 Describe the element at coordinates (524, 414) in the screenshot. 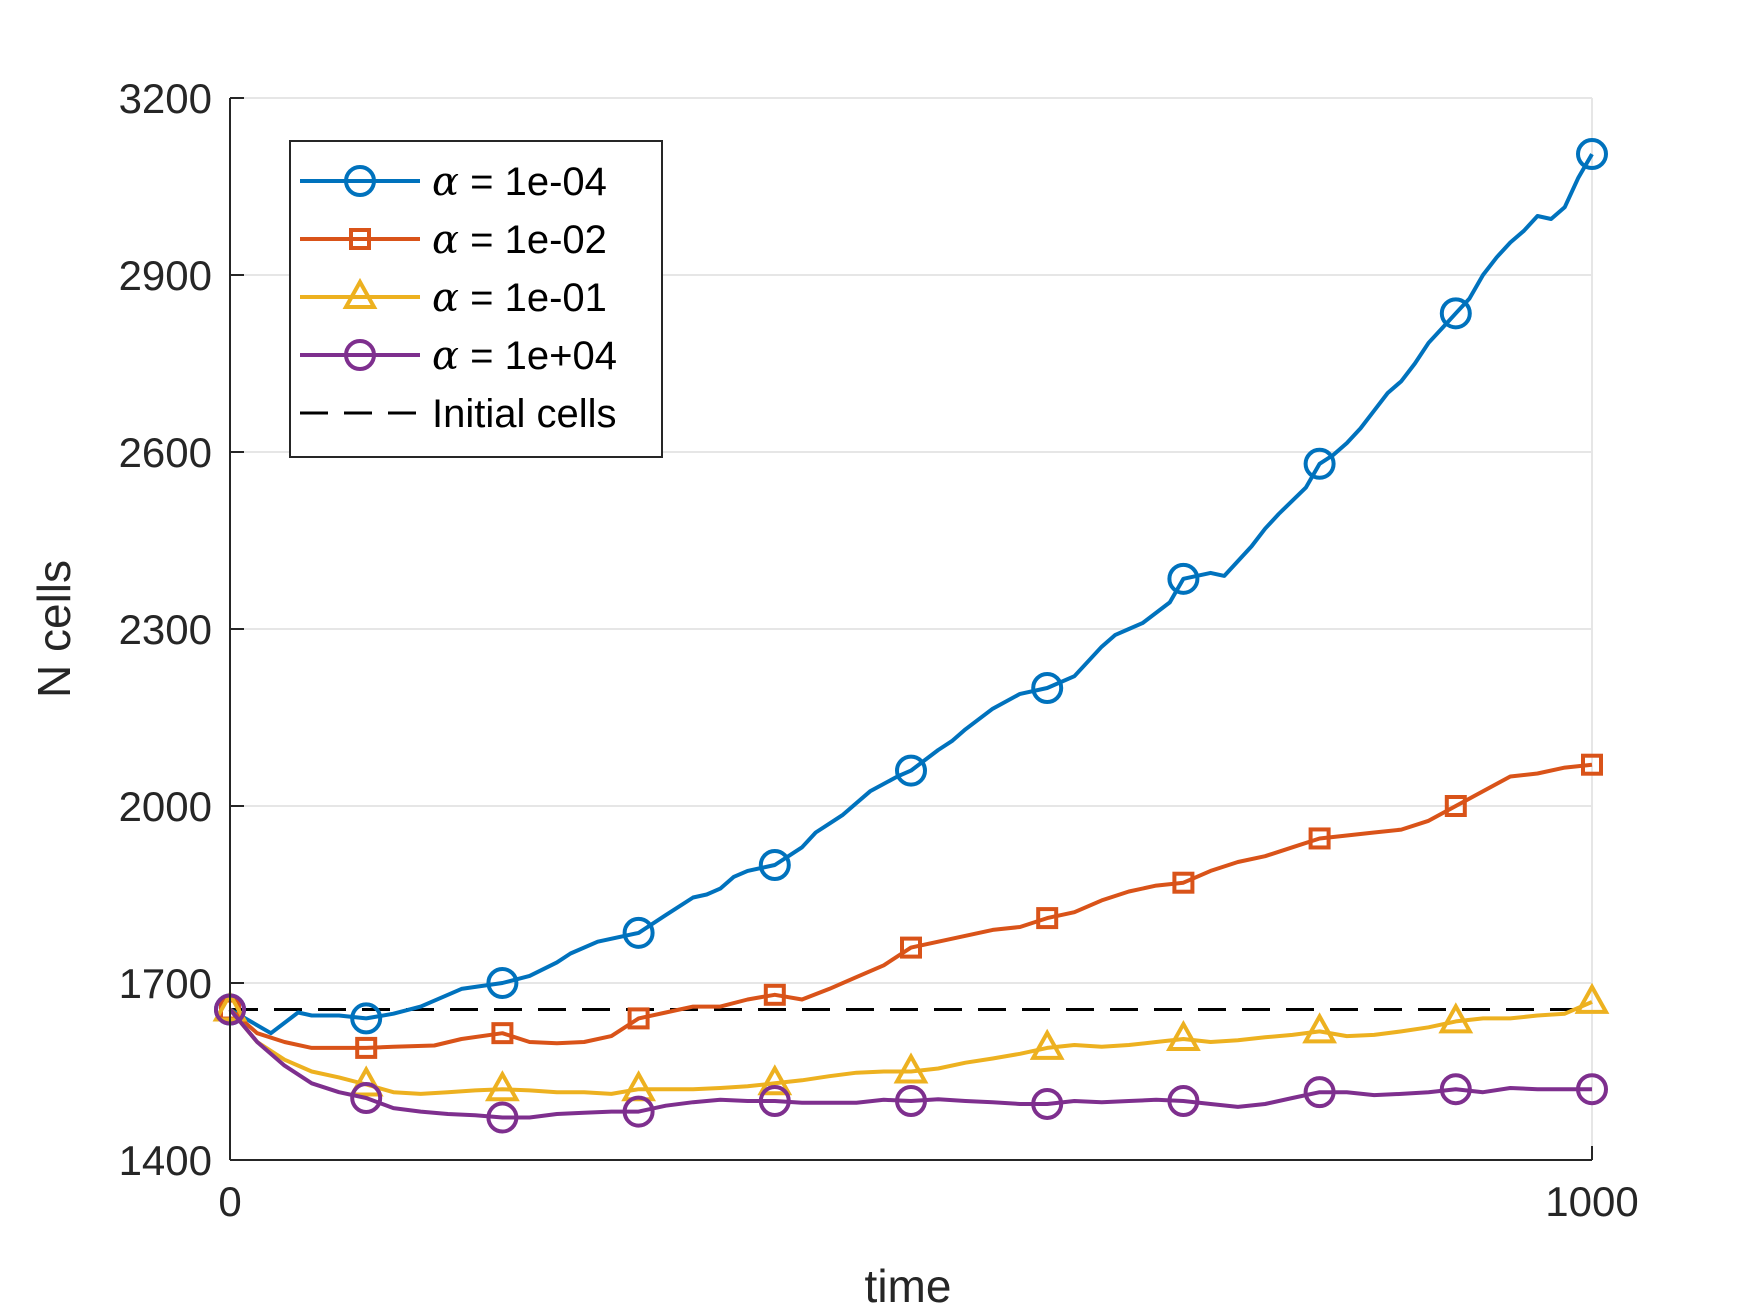

I see `legend-label: Initial cells` at that location.